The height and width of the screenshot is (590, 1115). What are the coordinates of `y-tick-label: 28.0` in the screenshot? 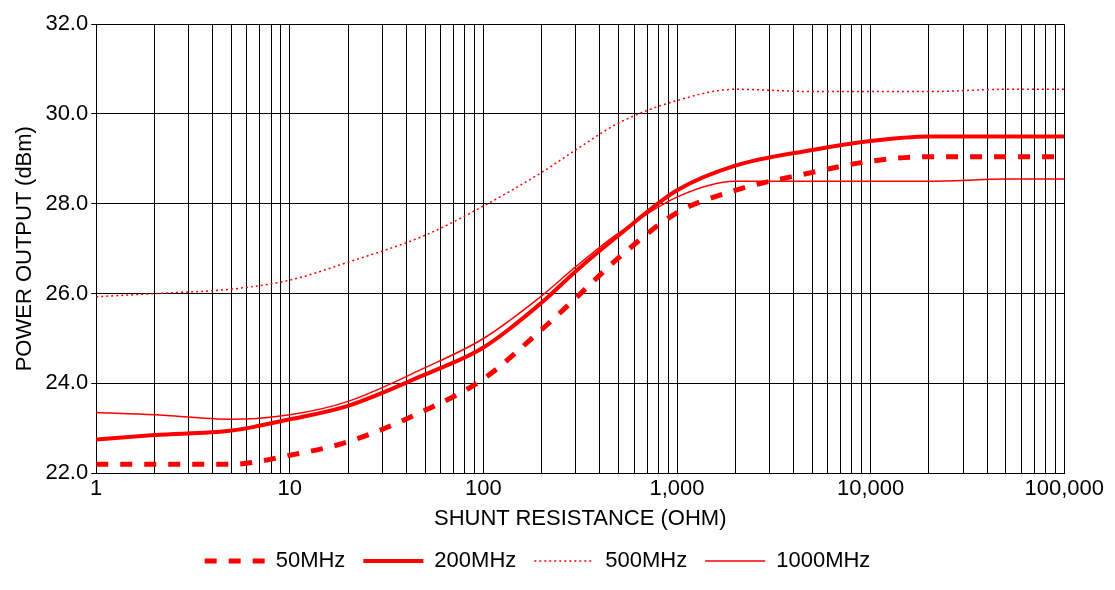 It's located at (67, 202).